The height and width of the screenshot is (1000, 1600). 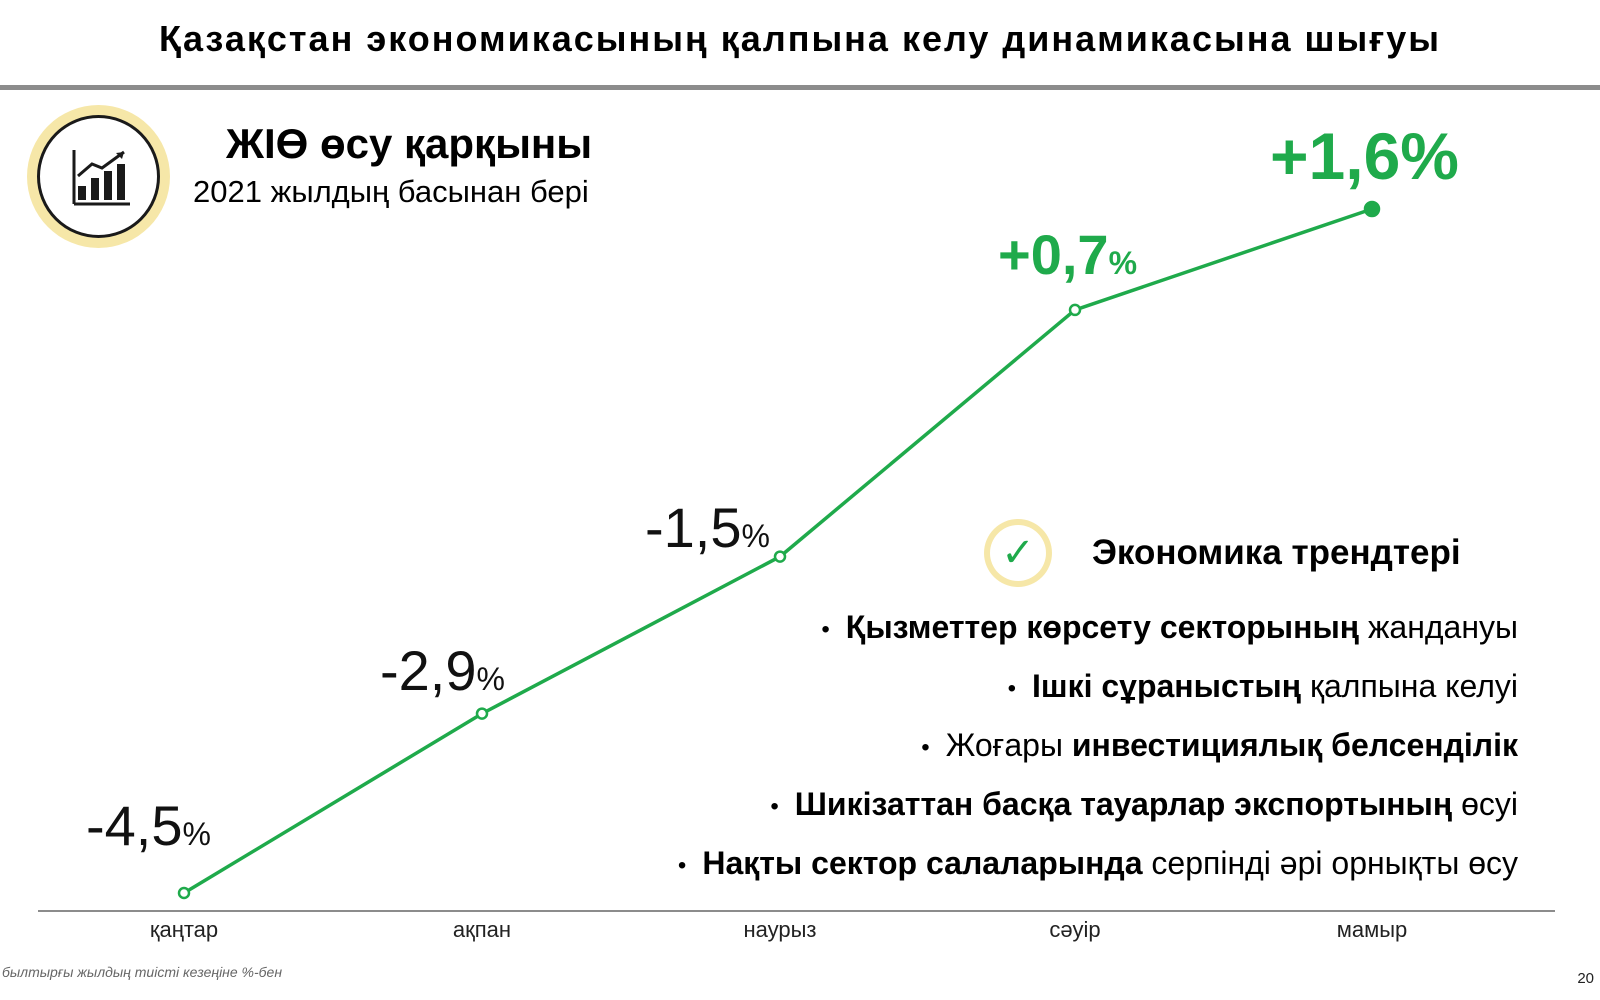 I want to click on data-label-4: +1,6%, so click(x=1364, y=156).